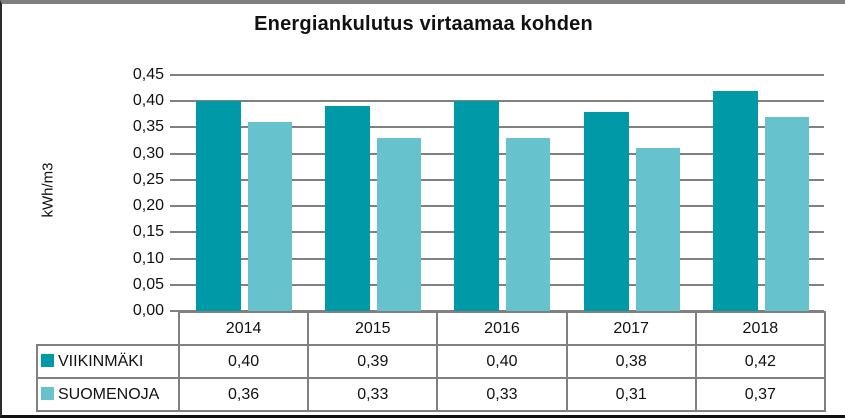 This screenshot has height=418, width=845. Describe the element at coordinates (101, 361) in the screenshot. I see `series-name: VIIKINMÄKI` at that location.